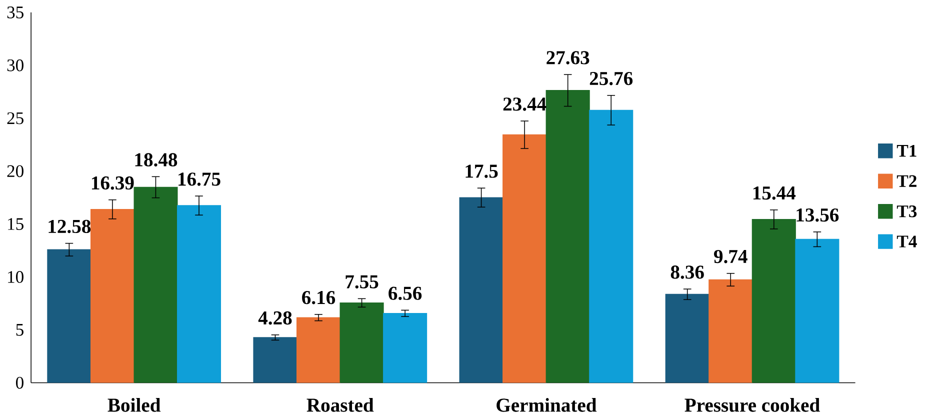 Image resolution: width=927 pixels, height=418 pixels. Describe the element at coordinates (340, 405) in the screenshot. I see `x-tick-label: Roasted` at that location.